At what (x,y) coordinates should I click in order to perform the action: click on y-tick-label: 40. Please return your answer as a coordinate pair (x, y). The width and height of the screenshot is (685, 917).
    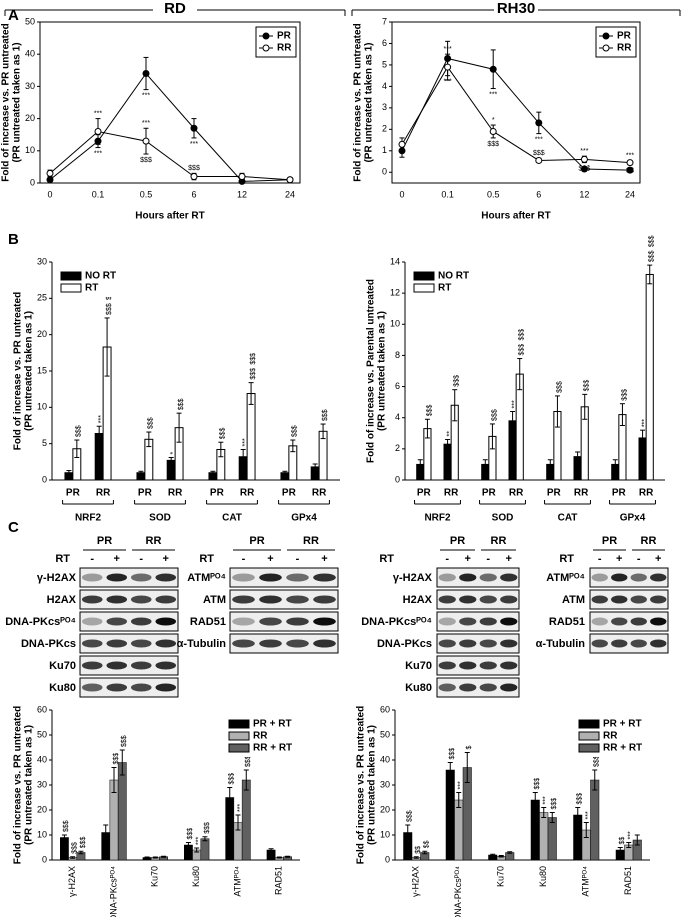
    Looking at the image, I should click on (385, 759).